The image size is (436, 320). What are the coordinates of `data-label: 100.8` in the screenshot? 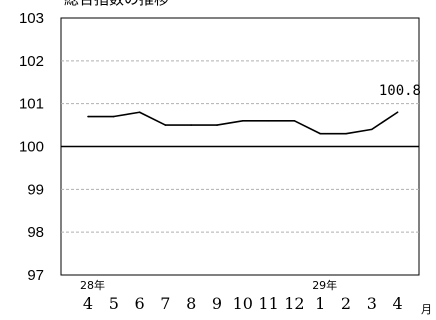 It's located at (400, 91).